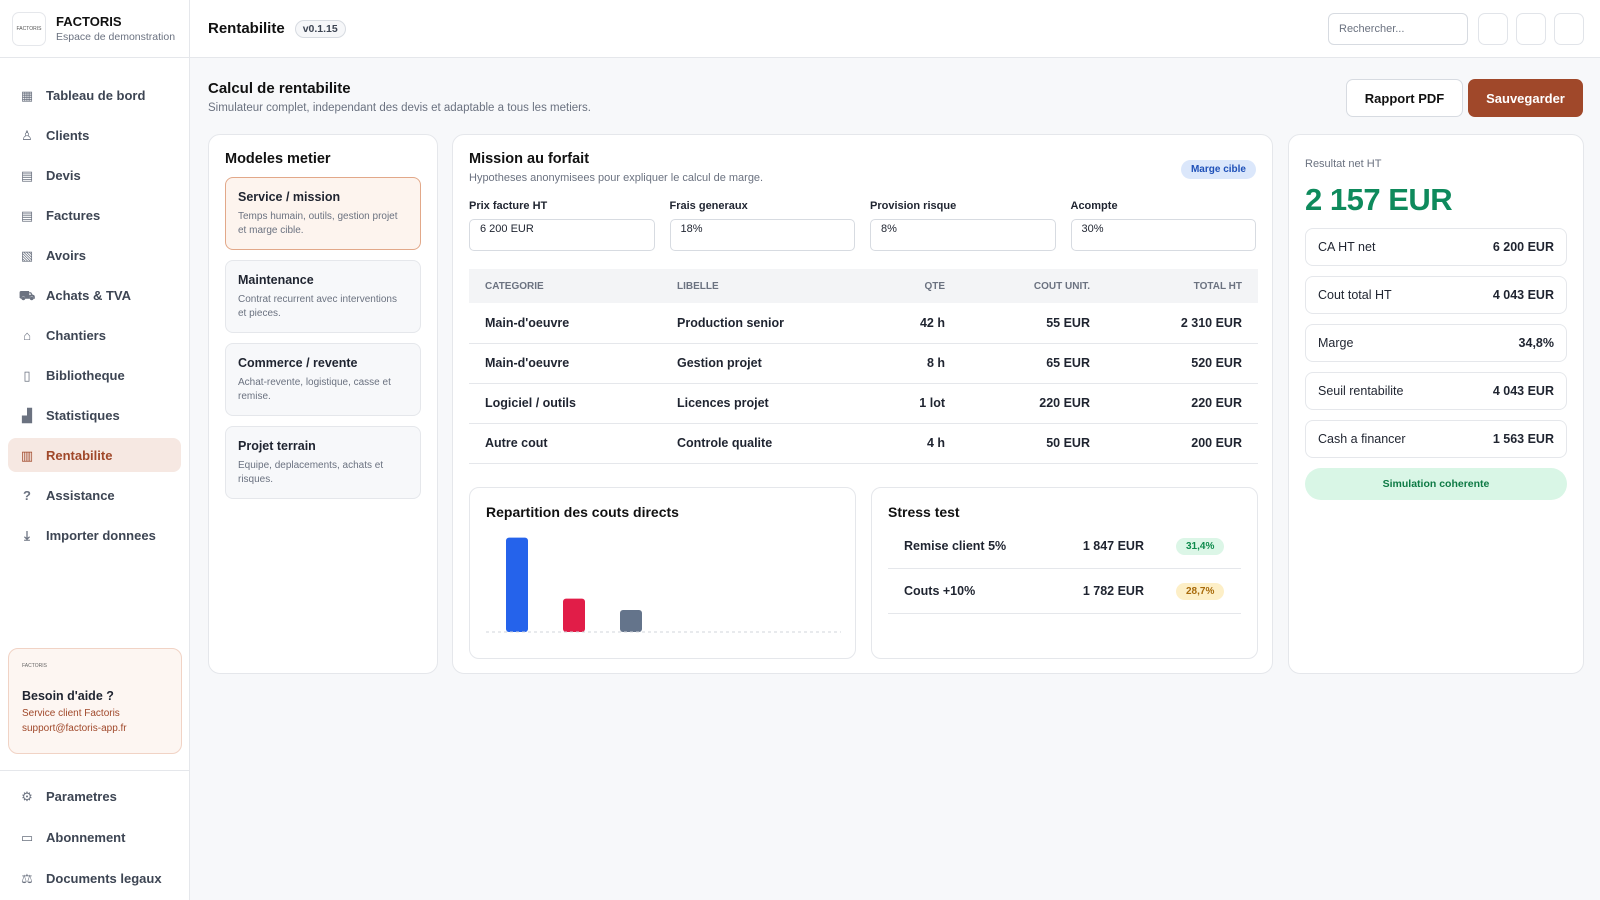 The image size is (1600, 900). What do you see at coordinates (1182, 323) in the screenshot?
I see `cell-total-ht: 2 310 EUR` at bounding box center [1182, 323].